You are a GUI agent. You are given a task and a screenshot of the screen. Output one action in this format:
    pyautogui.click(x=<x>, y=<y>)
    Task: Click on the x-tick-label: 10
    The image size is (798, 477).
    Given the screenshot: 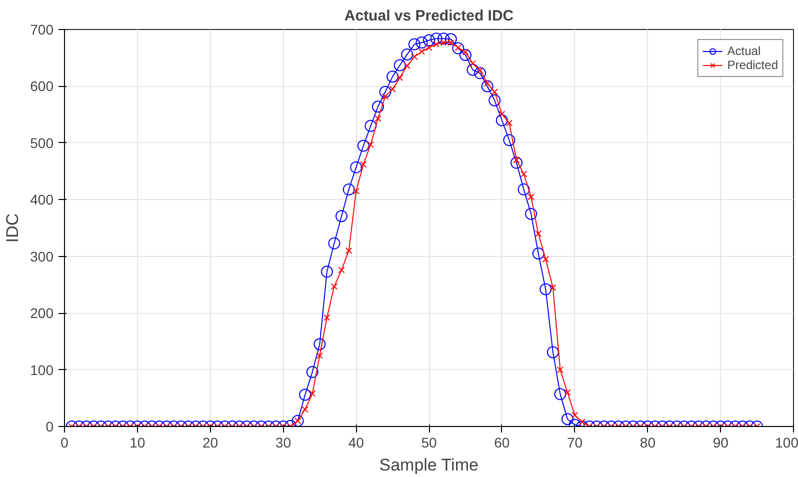 What is the action you would take?
    pyautogui.click(x=138, y=442)
    